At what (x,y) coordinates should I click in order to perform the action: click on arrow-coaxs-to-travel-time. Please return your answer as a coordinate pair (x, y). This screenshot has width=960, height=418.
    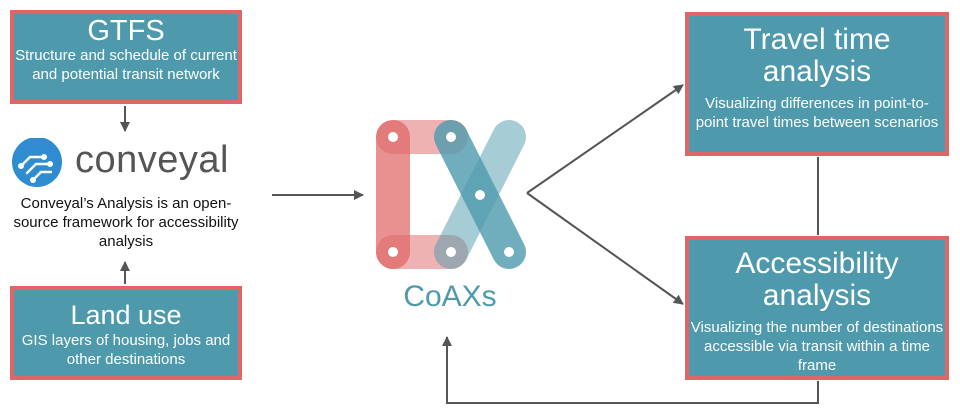
    Looking at the image, I should click on (605, 139).